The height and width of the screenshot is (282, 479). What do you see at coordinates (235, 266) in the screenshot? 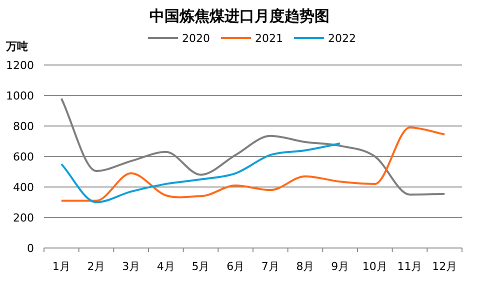
I see `x-tick-label: 6月` at bounding box center [235, 266].